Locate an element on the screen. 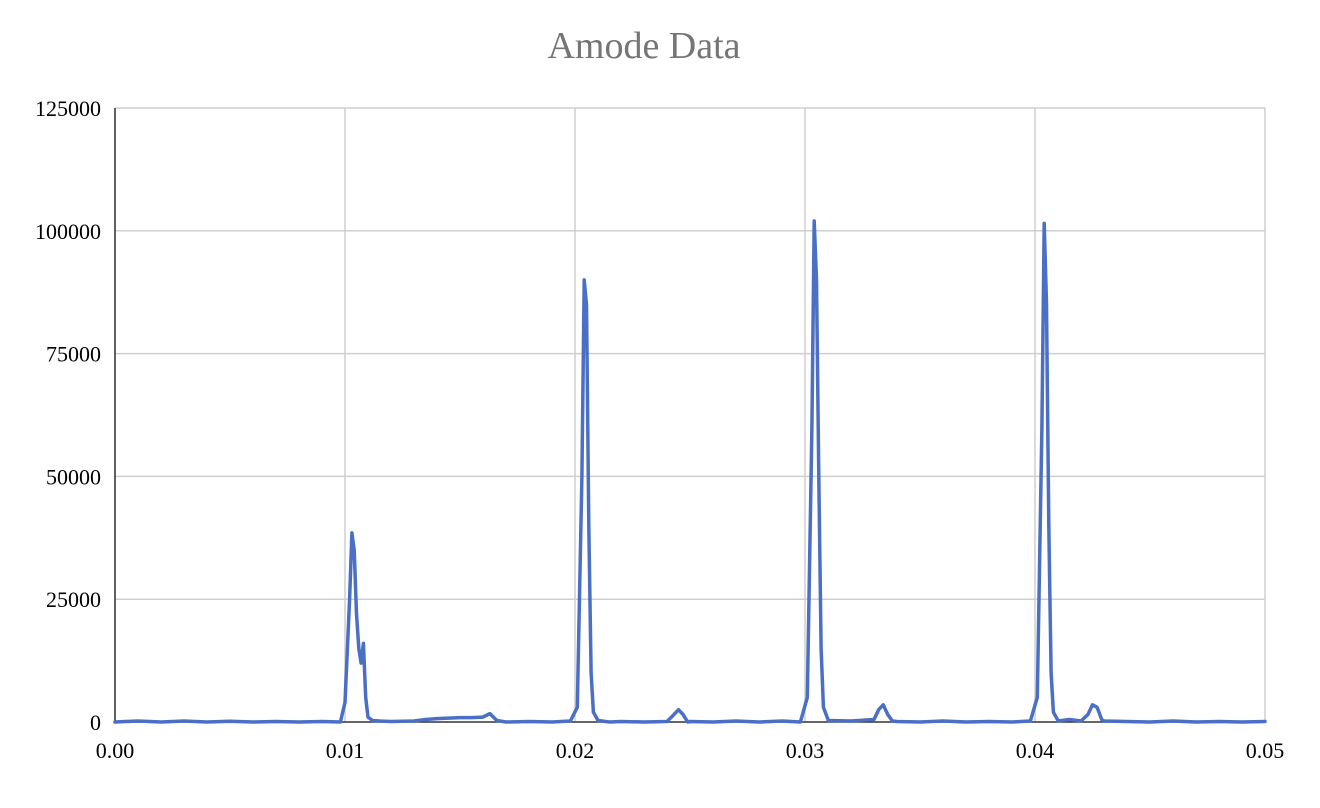 This screenshot has width=1320, height=808. x-tick-label: 0.00 is located at coordinates (115, 750).